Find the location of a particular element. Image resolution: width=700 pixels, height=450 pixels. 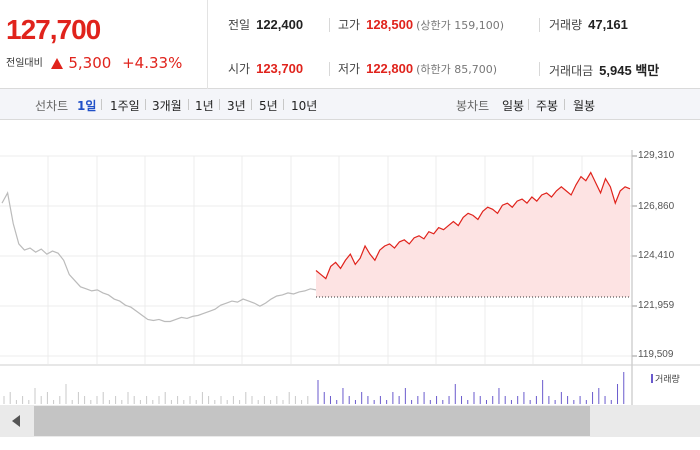

trade-value-label: 거래대금 is located at coordinates (571, 71).